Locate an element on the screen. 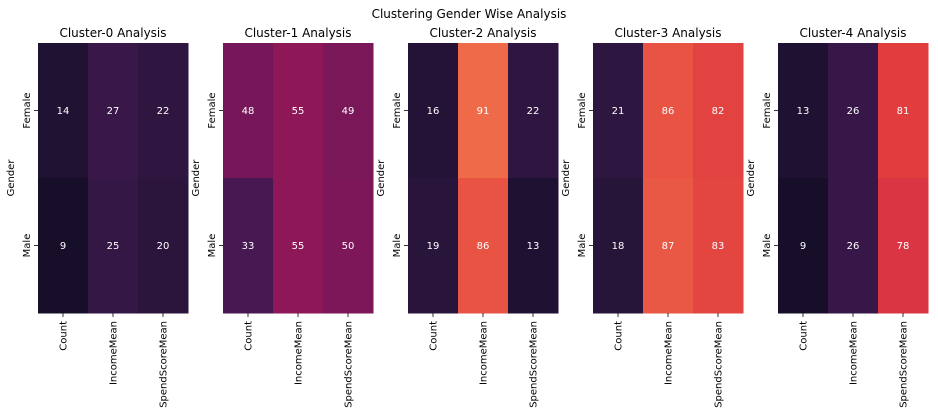 The width and height of the screenshot is (938, 415). cell-value-label: 91 is located at coordinates (483, 111).